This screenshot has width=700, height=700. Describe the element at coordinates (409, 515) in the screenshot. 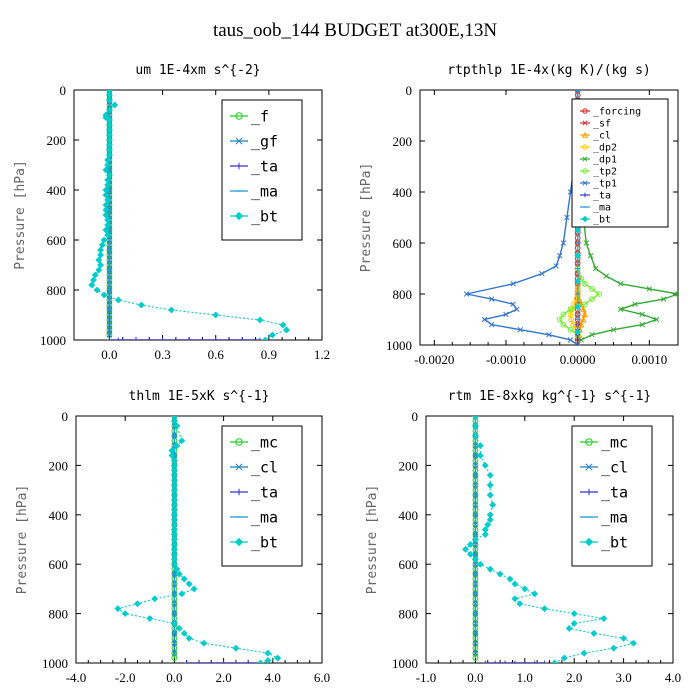

I see `y-tick-label: 400` at that location.